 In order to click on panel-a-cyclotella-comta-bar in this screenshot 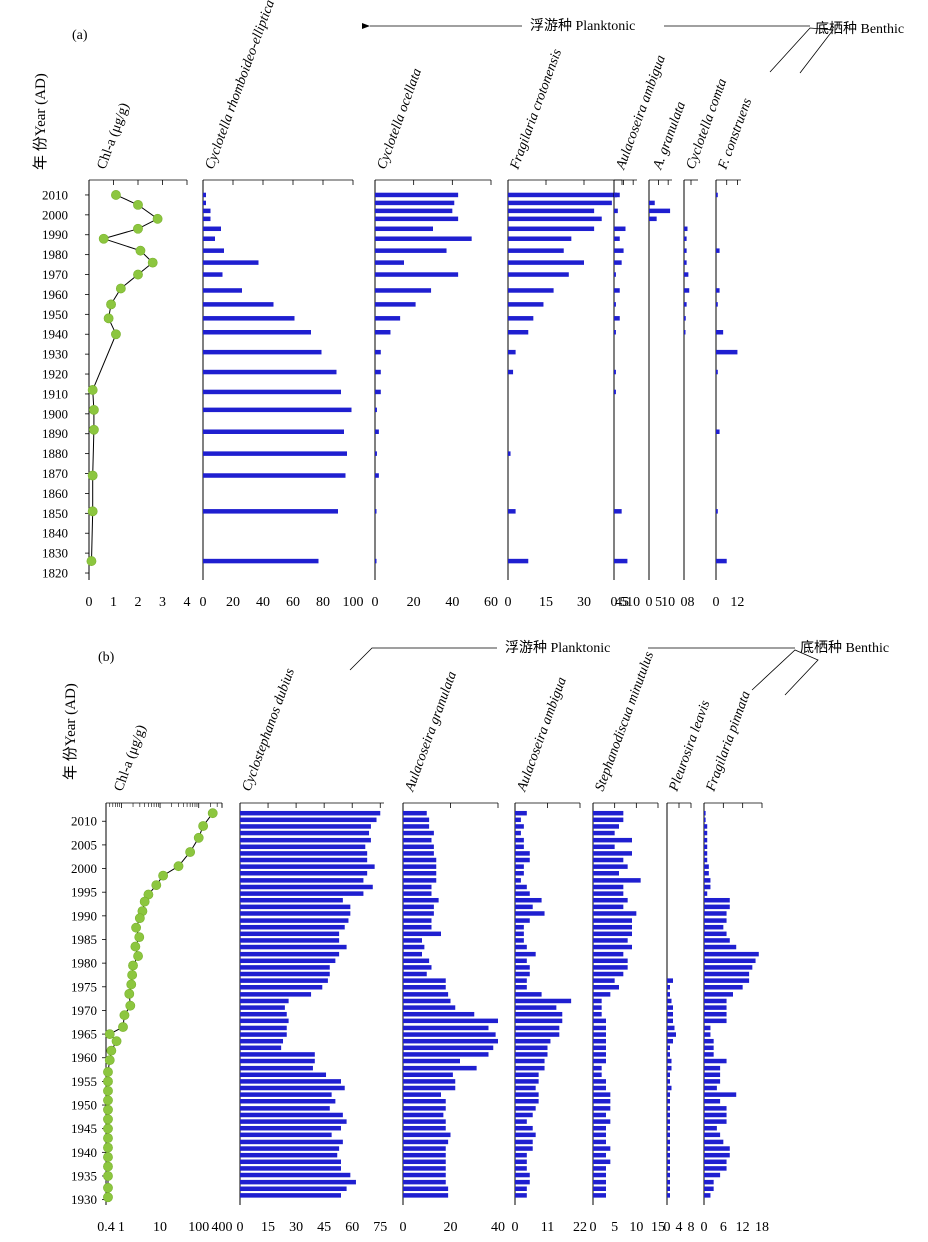, I will do `click(685, 318)`.